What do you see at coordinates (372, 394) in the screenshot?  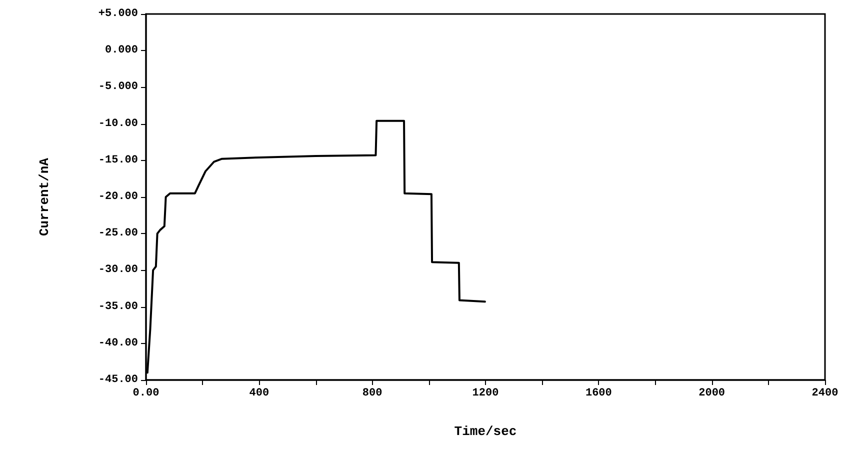 I see `x-tick-label: 800` at bounding box center [372, 394].